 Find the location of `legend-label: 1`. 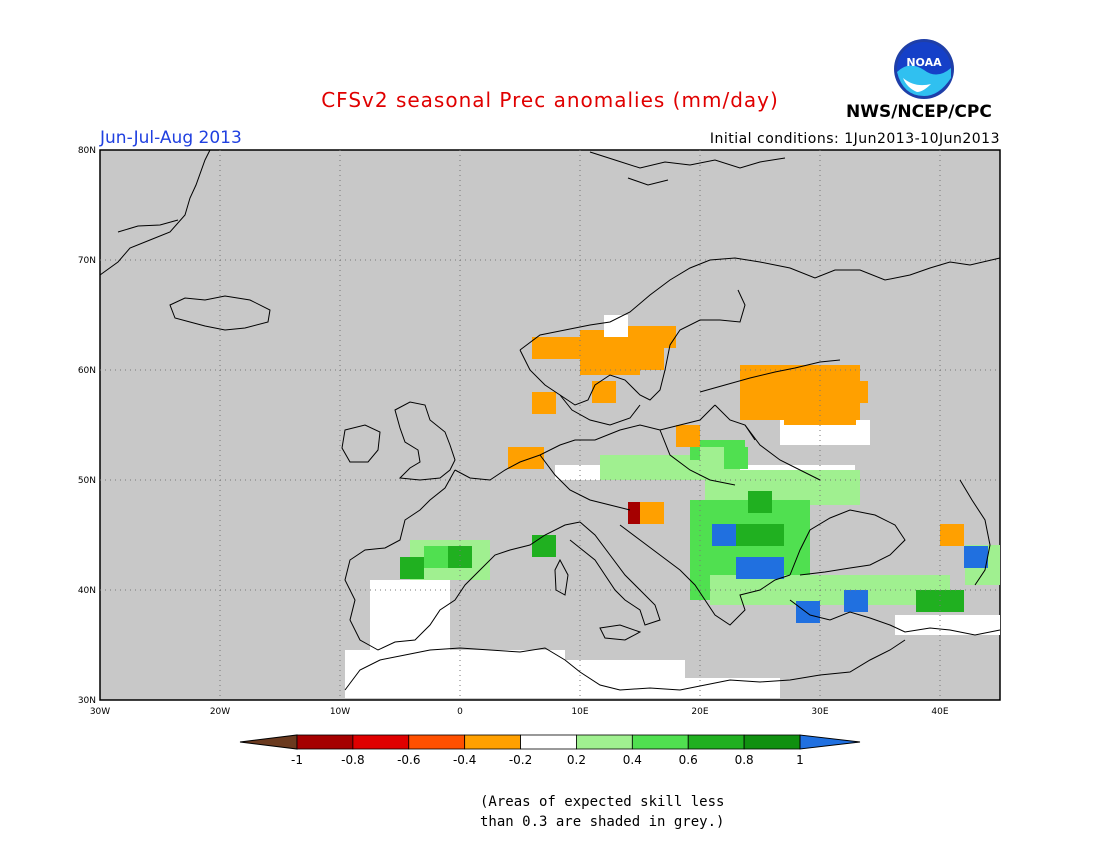

legend-label: 1 is located at coordinates (800, 760).